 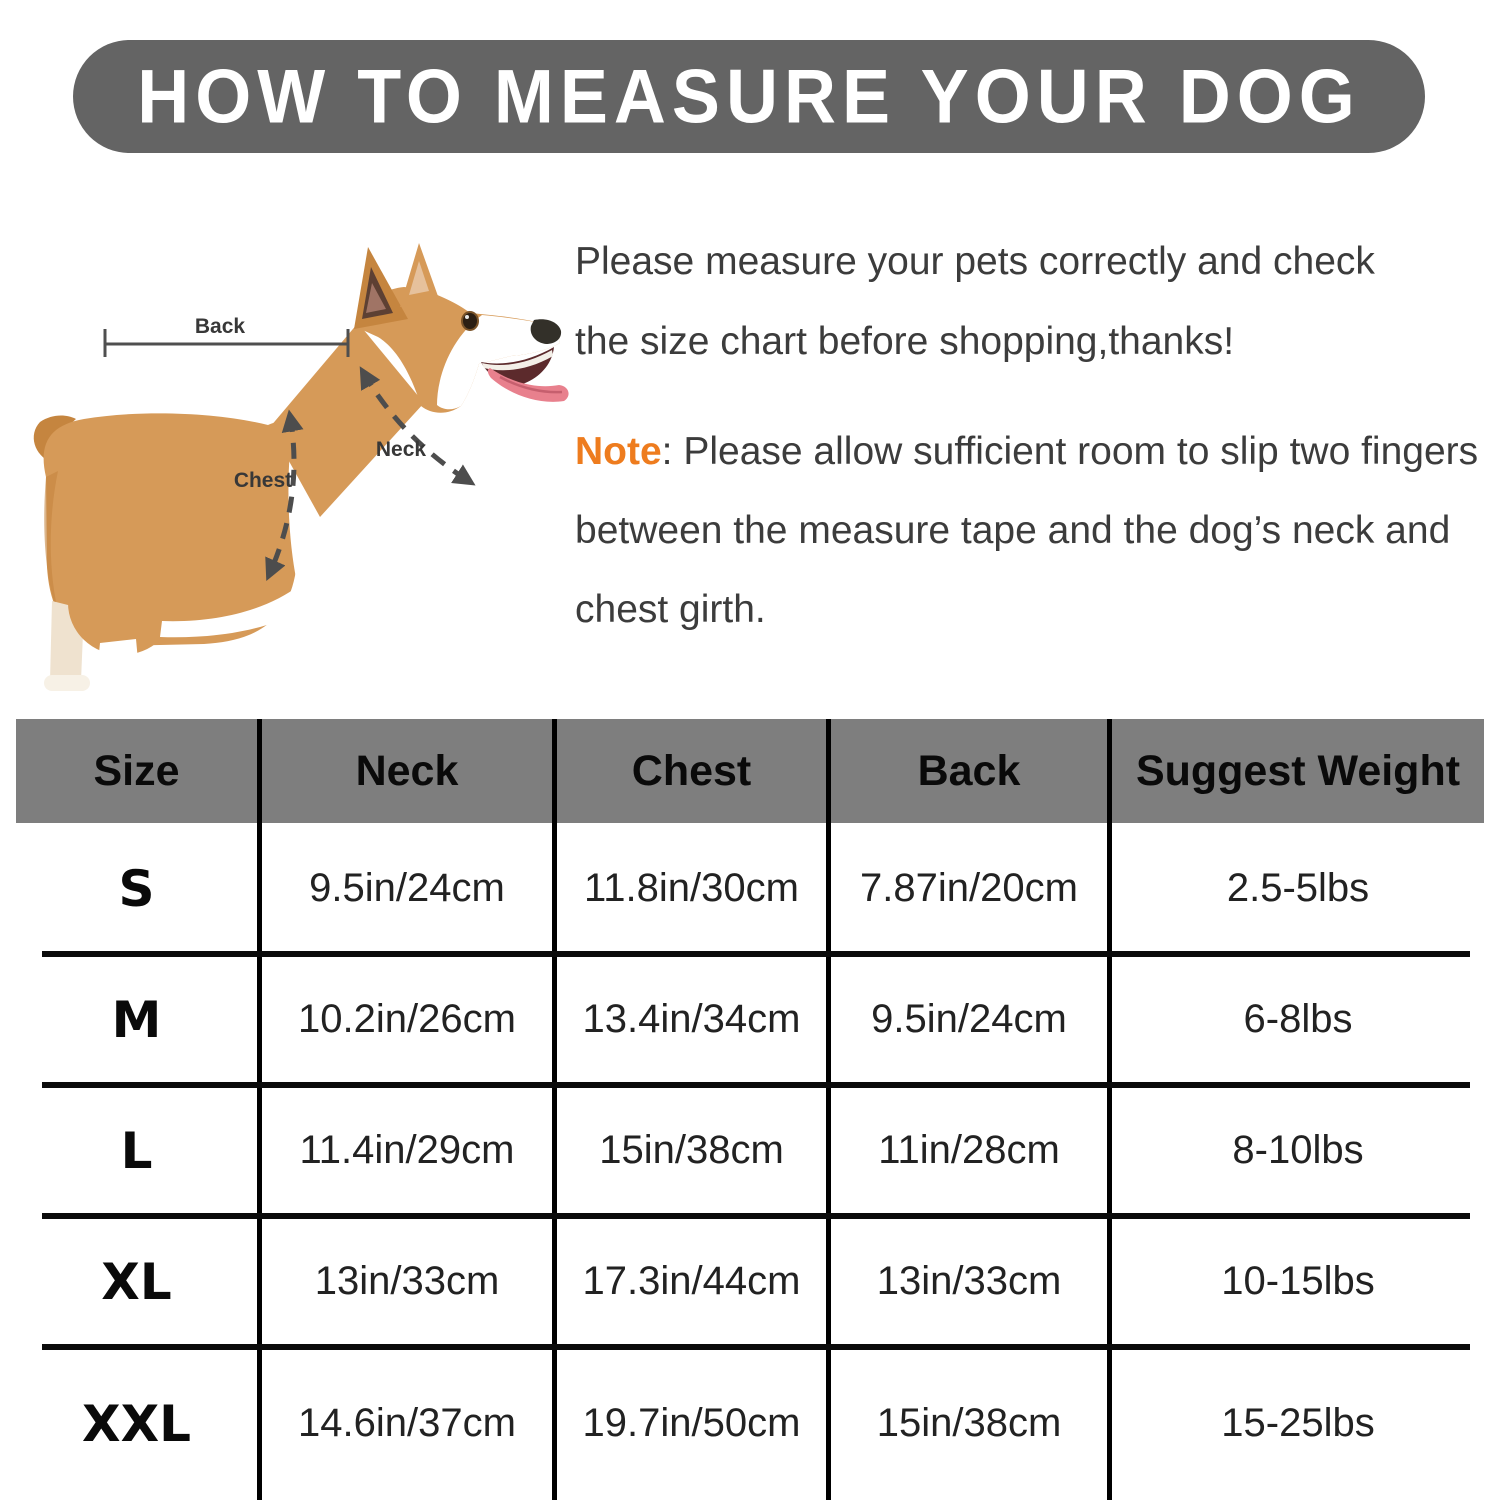 What do you see at coordinates (226, 343) in the screenshot?
I see `back-measure-line` at bounding box center [226, 343].